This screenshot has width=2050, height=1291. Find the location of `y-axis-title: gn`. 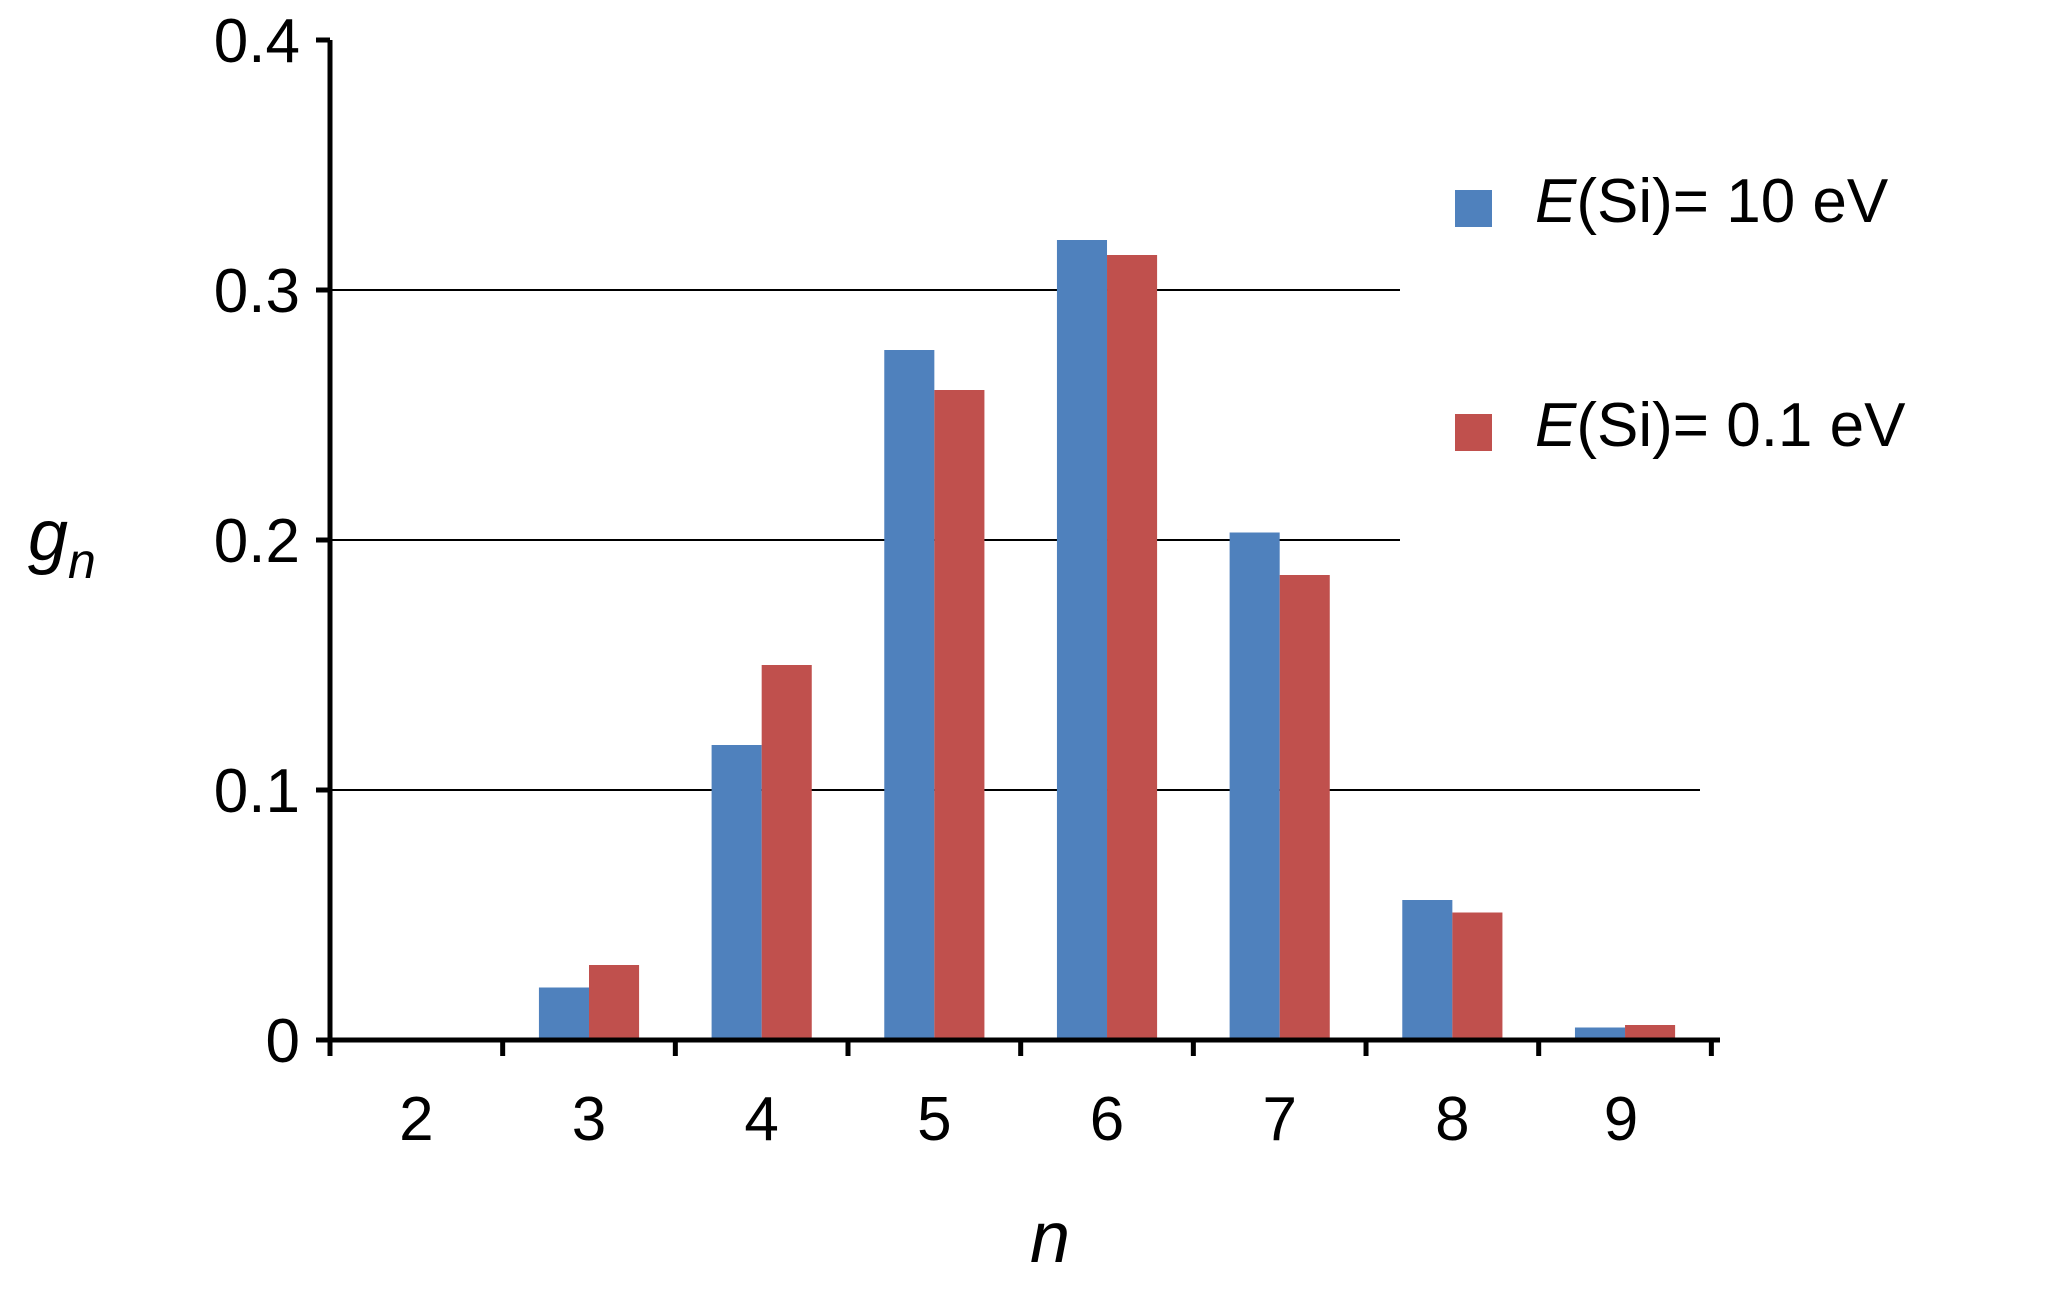

y-axis-title: gn is located at coordinates (62, 542).